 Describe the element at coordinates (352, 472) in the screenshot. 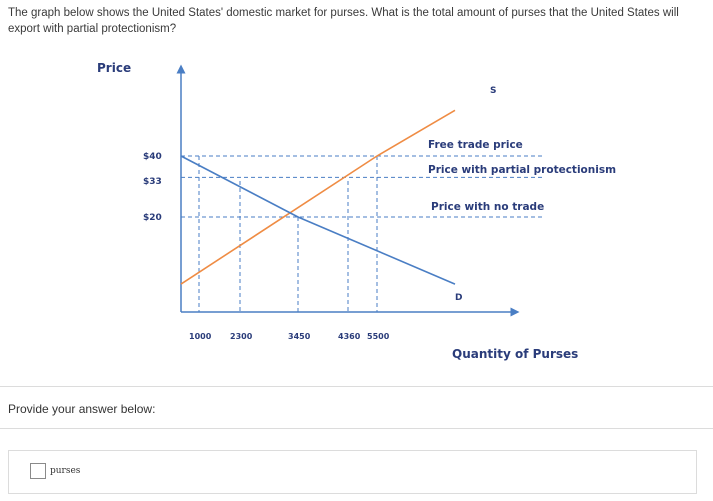

I see `answer-box: purses` at that location.